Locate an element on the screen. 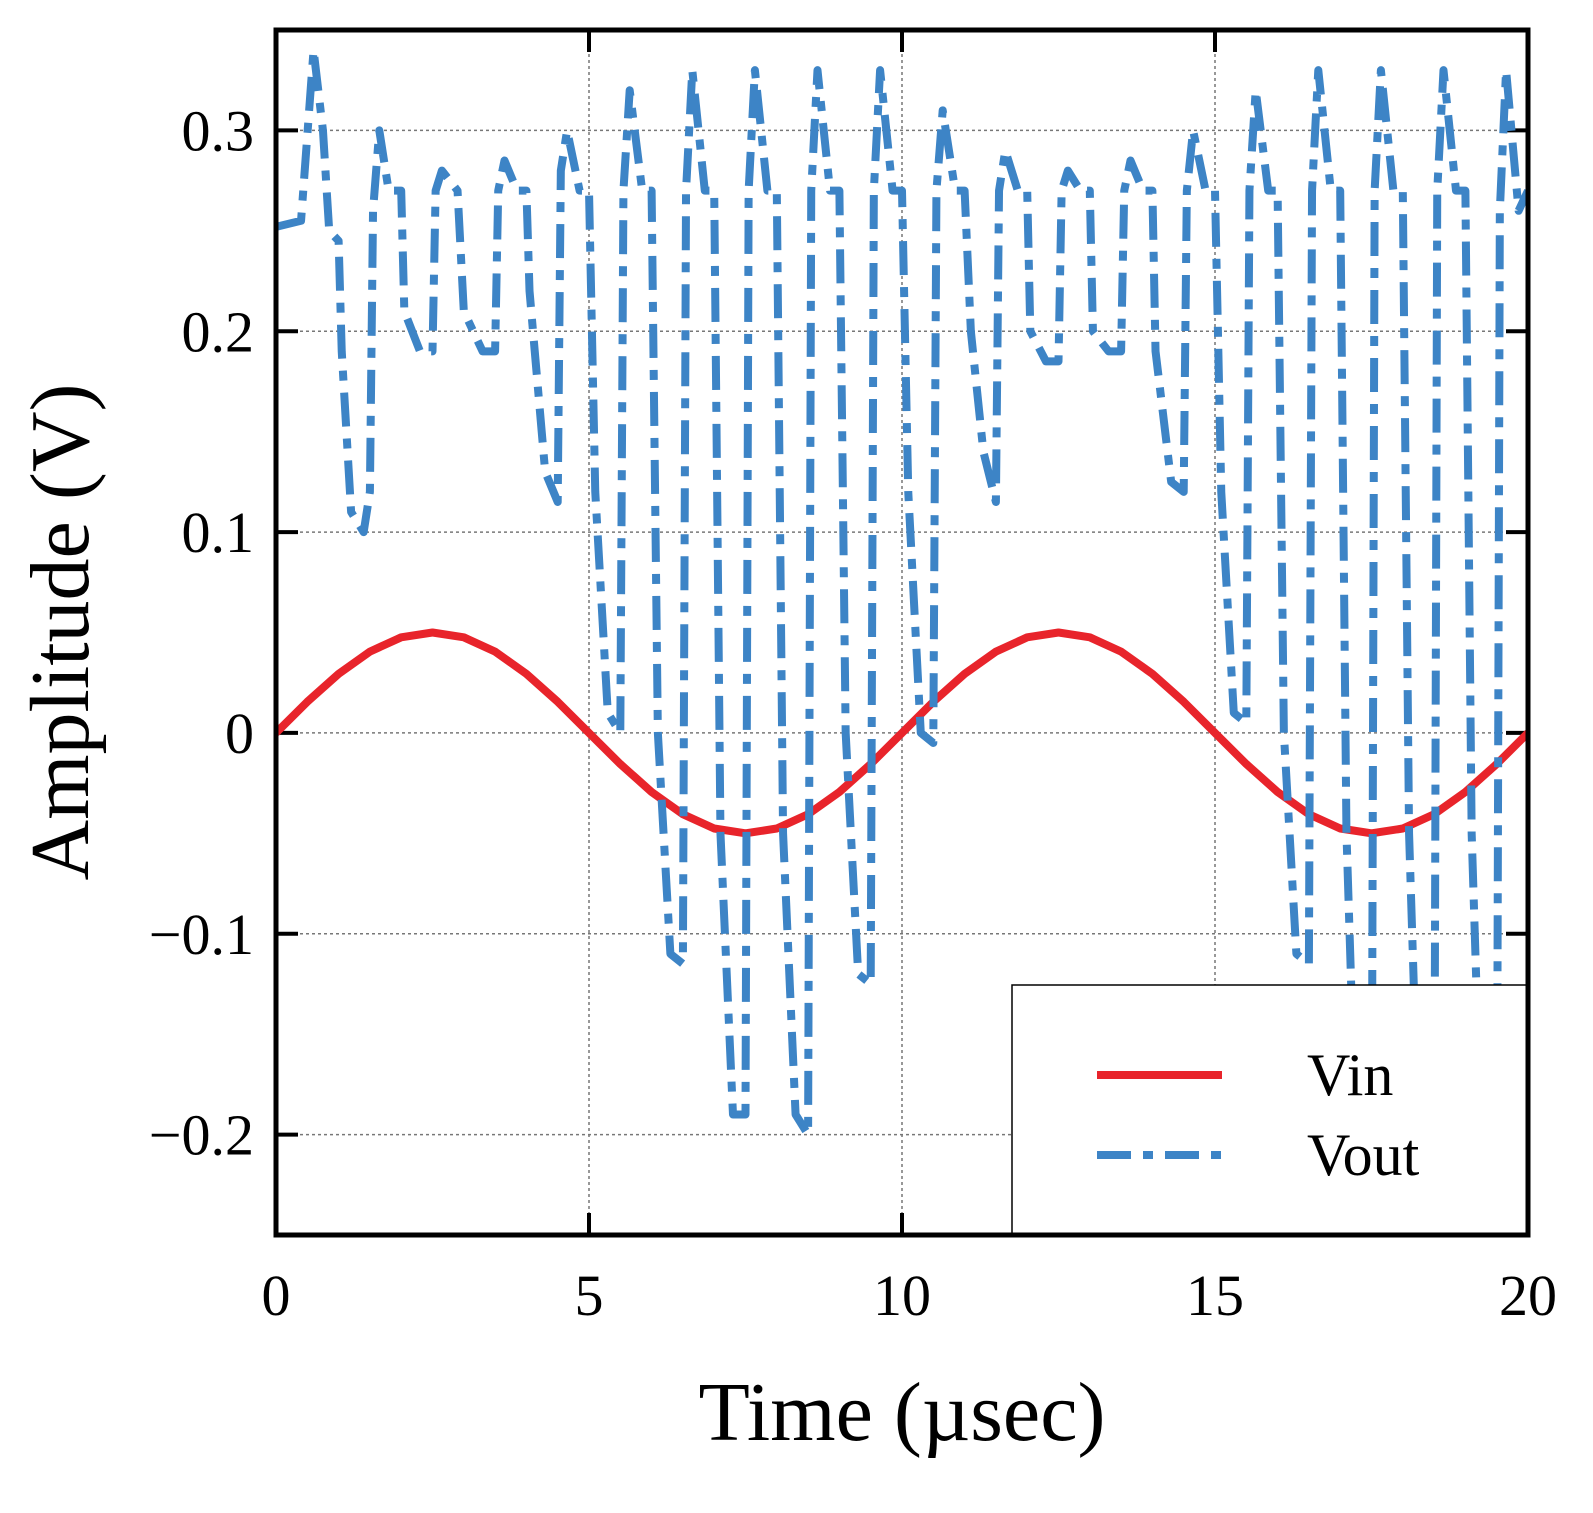 Image resolution: width=1593 pixels, height=1513 pixels. y-axis-label: Amplitude (V) is located at coordinates (60, 632).